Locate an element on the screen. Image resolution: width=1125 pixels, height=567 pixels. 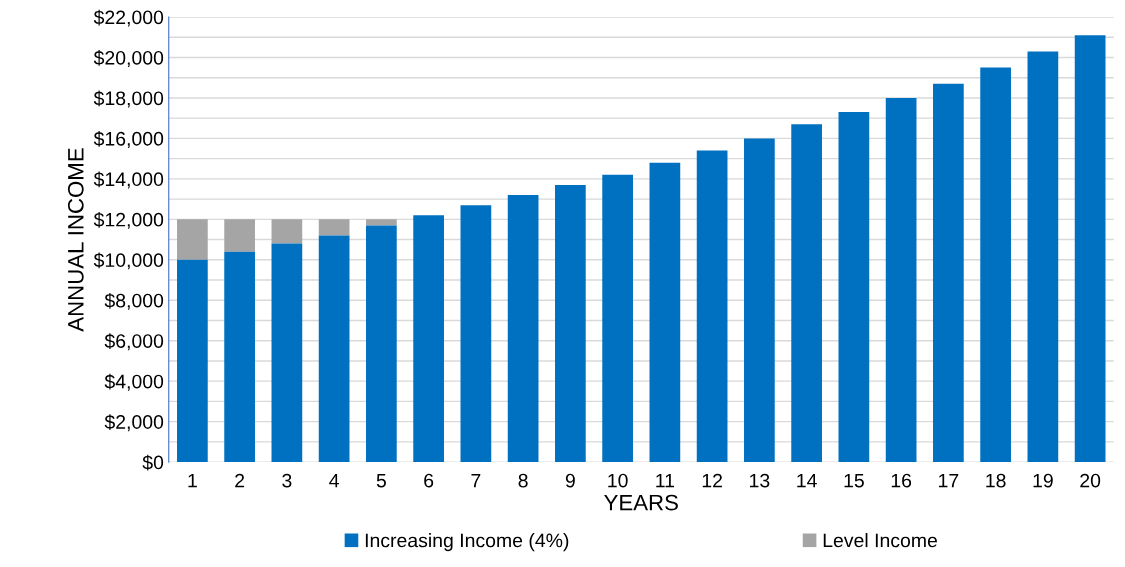
x-tick-label: 13 is located at coordinates (760, 480).